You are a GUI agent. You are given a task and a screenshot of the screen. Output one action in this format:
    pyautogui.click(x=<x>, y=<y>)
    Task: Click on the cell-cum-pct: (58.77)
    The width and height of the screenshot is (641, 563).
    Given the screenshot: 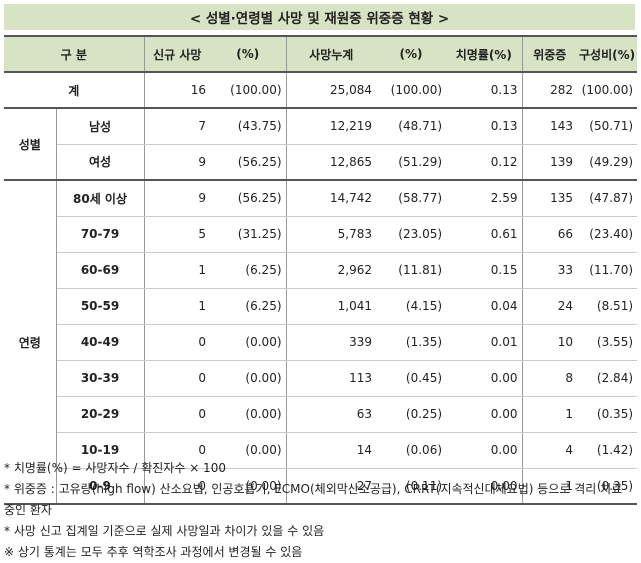 What is the action you would take?
    pyautogui.click(x=411, y=198)
    